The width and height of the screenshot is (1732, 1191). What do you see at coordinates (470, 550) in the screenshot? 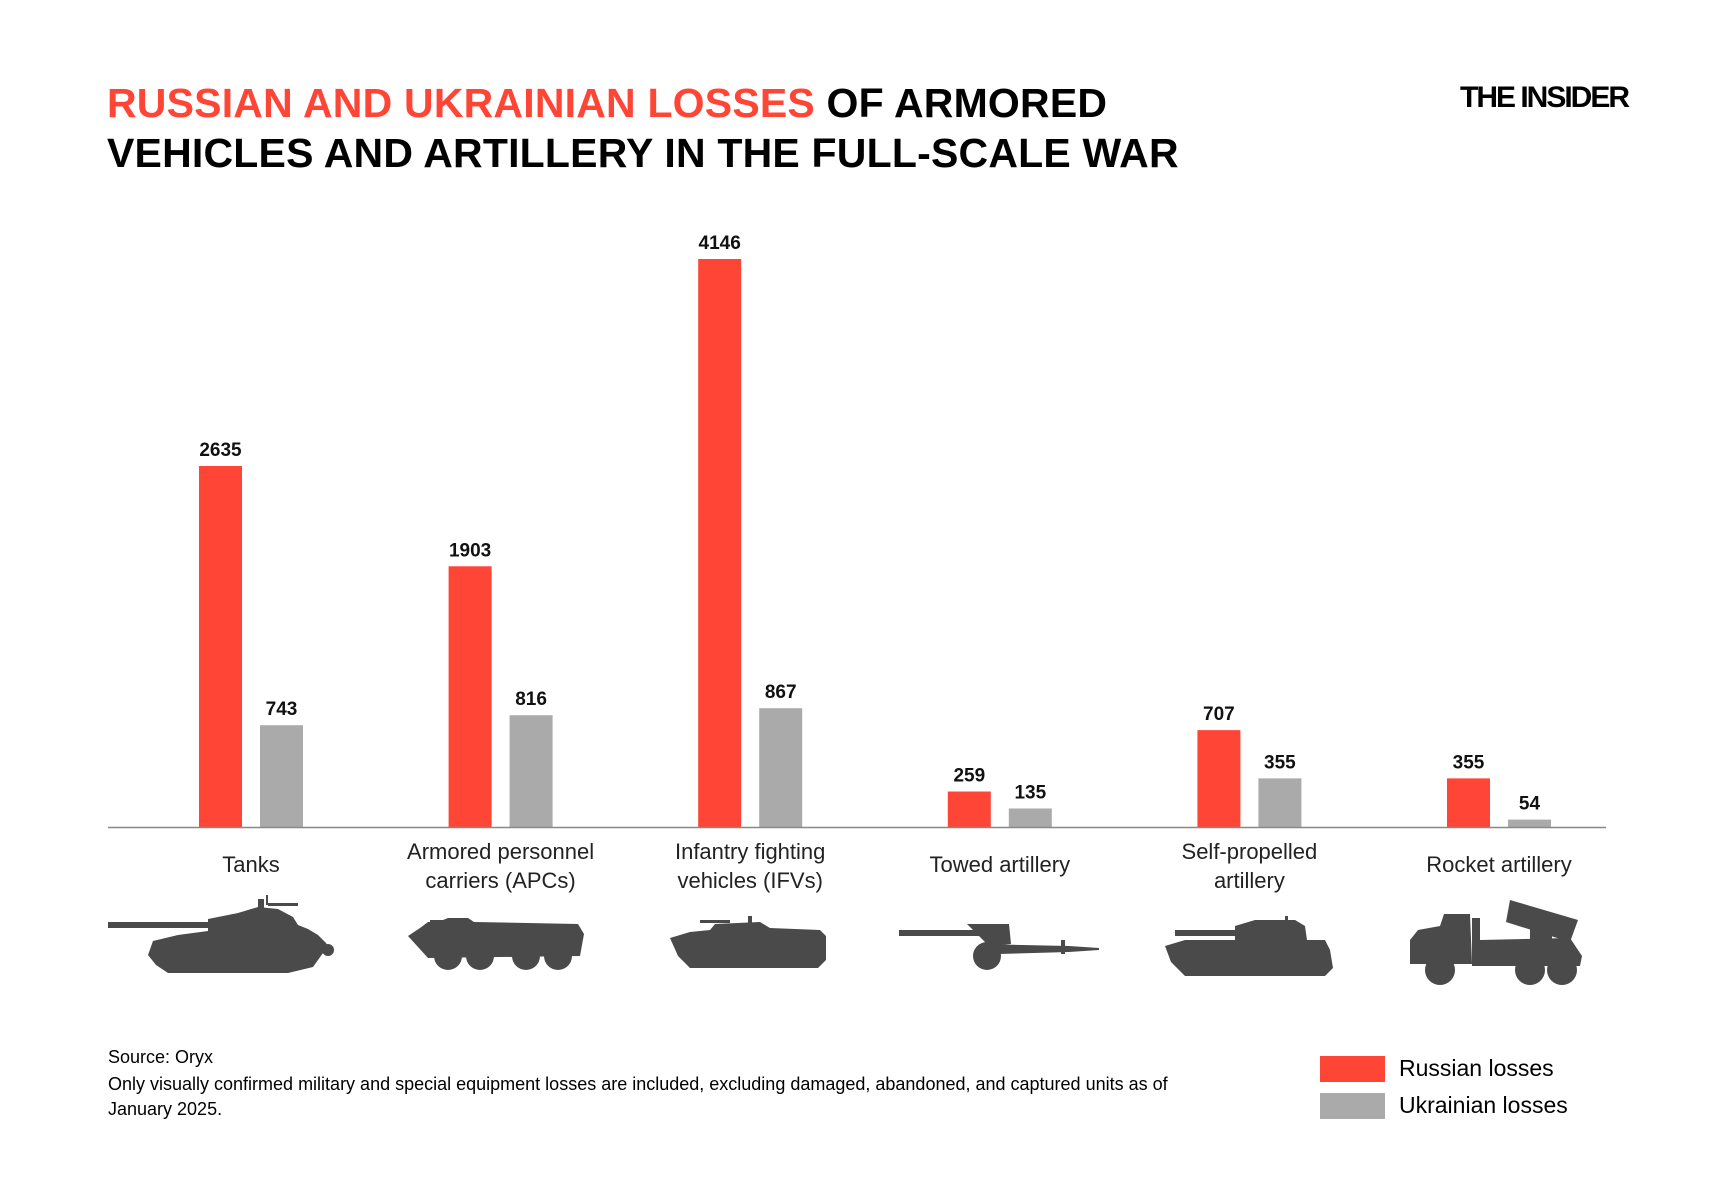
I see `data-label: 1903` at bounding box center [470, 550].